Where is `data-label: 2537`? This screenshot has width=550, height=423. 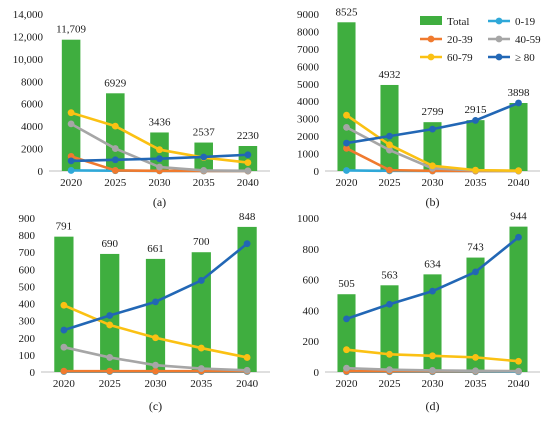 data-label: 2537 is located at coordinates (204, 133).